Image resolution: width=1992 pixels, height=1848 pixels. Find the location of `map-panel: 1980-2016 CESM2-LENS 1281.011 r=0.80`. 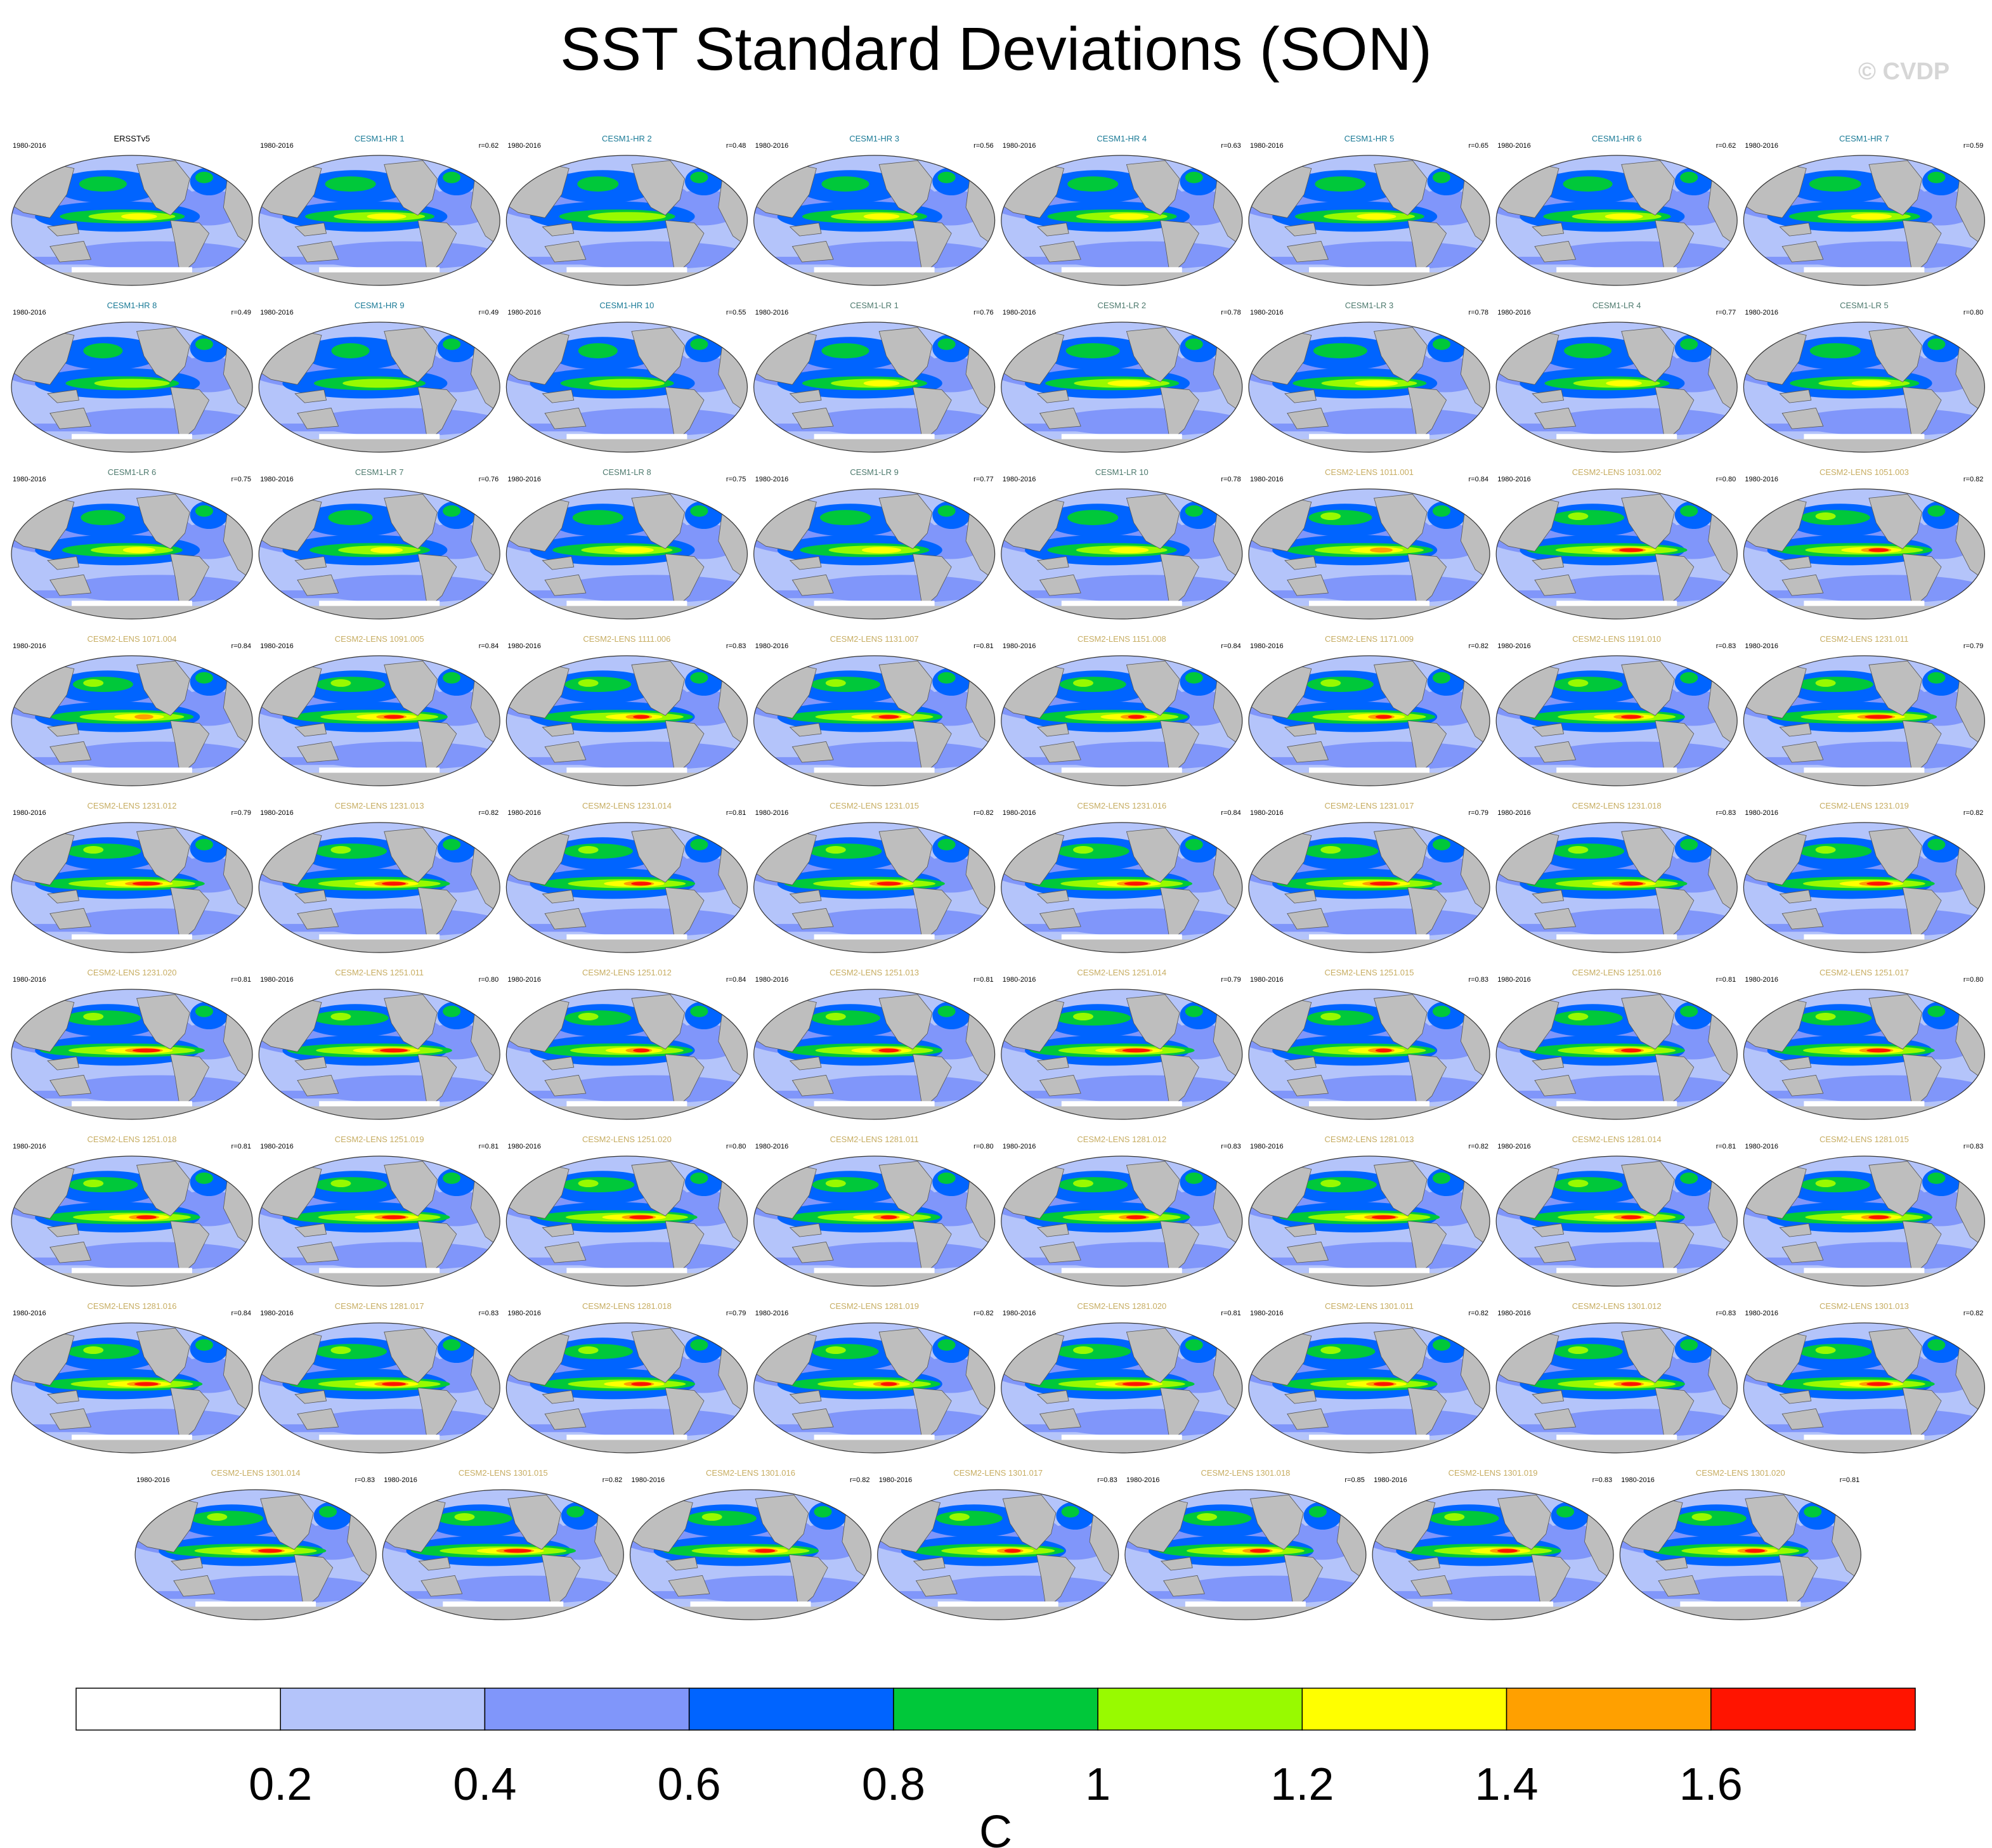

map-panel: 1980-2016 CESM2-LENS 1281.011 r=0.80 is located at coordinates (875, 1211).